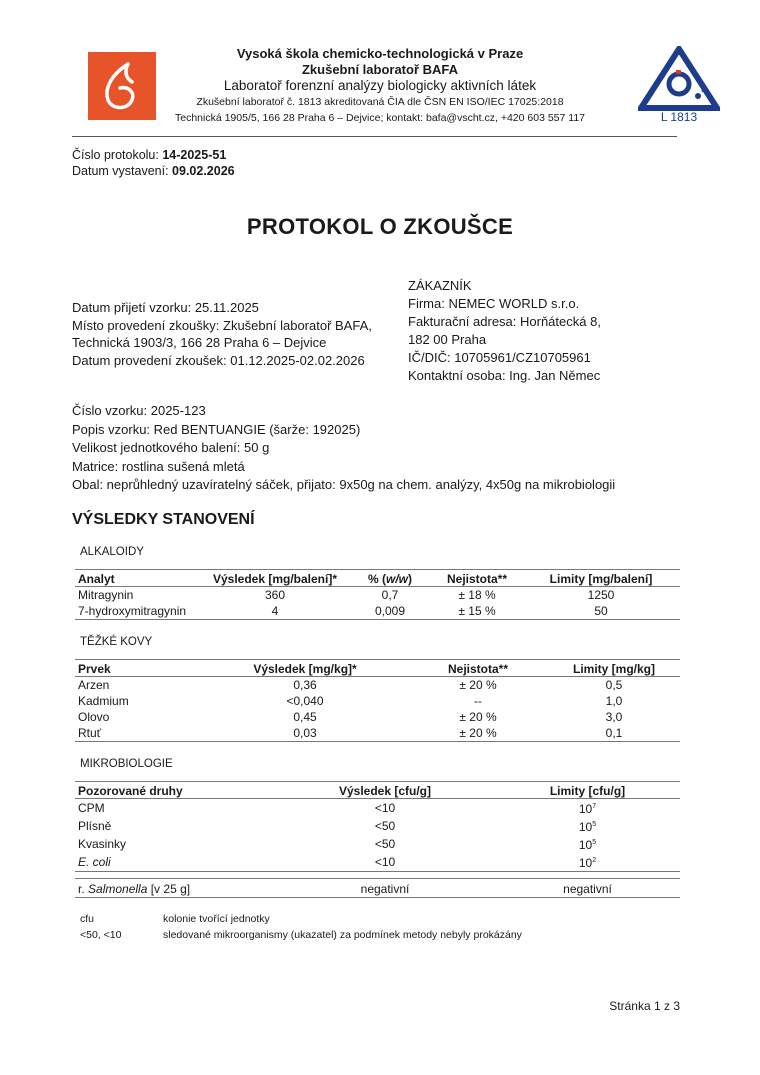 Image resolution: width=760 pixels, height=1075 pixels. I want to click on table-row: Mitragynin 360 0,7 ± 18 % 1250, so click(377, 595).